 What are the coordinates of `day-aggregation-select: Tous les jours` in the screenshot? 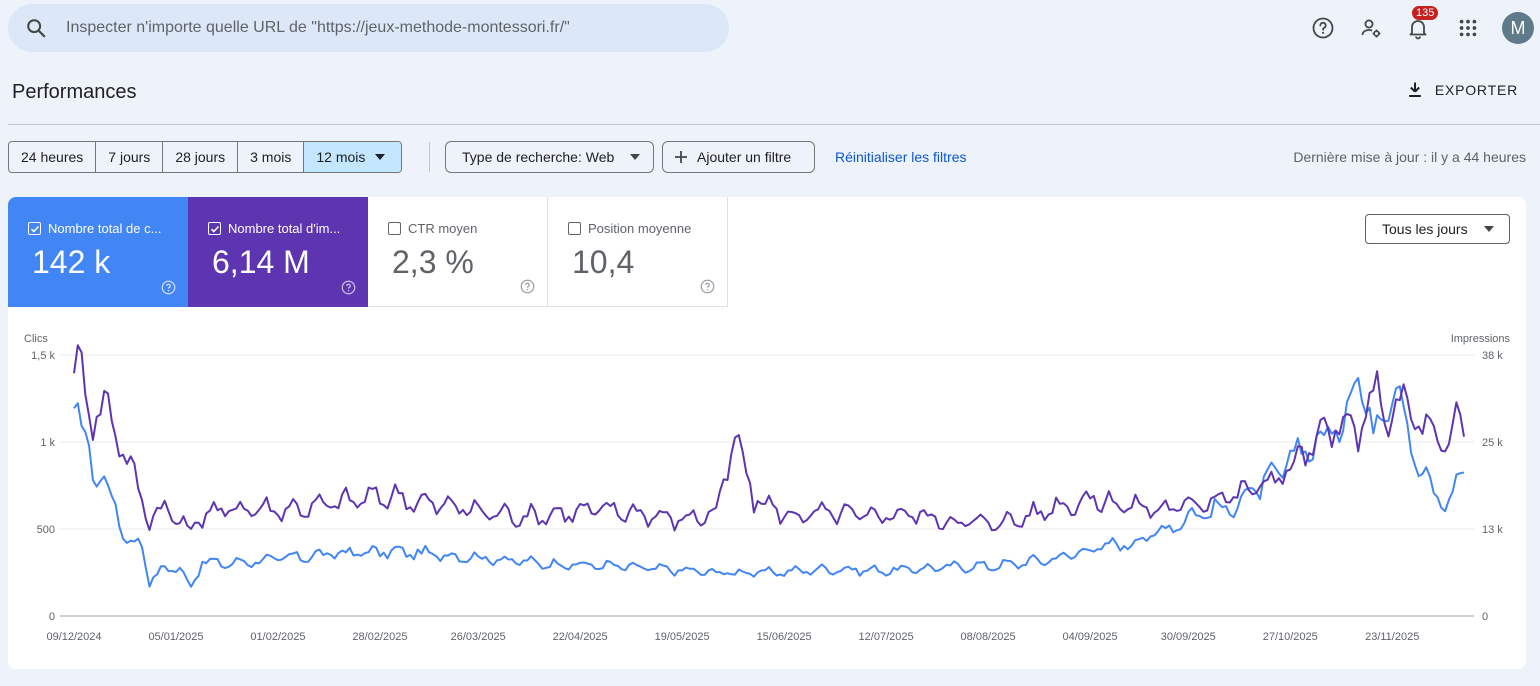 It's located at (1437, 229).